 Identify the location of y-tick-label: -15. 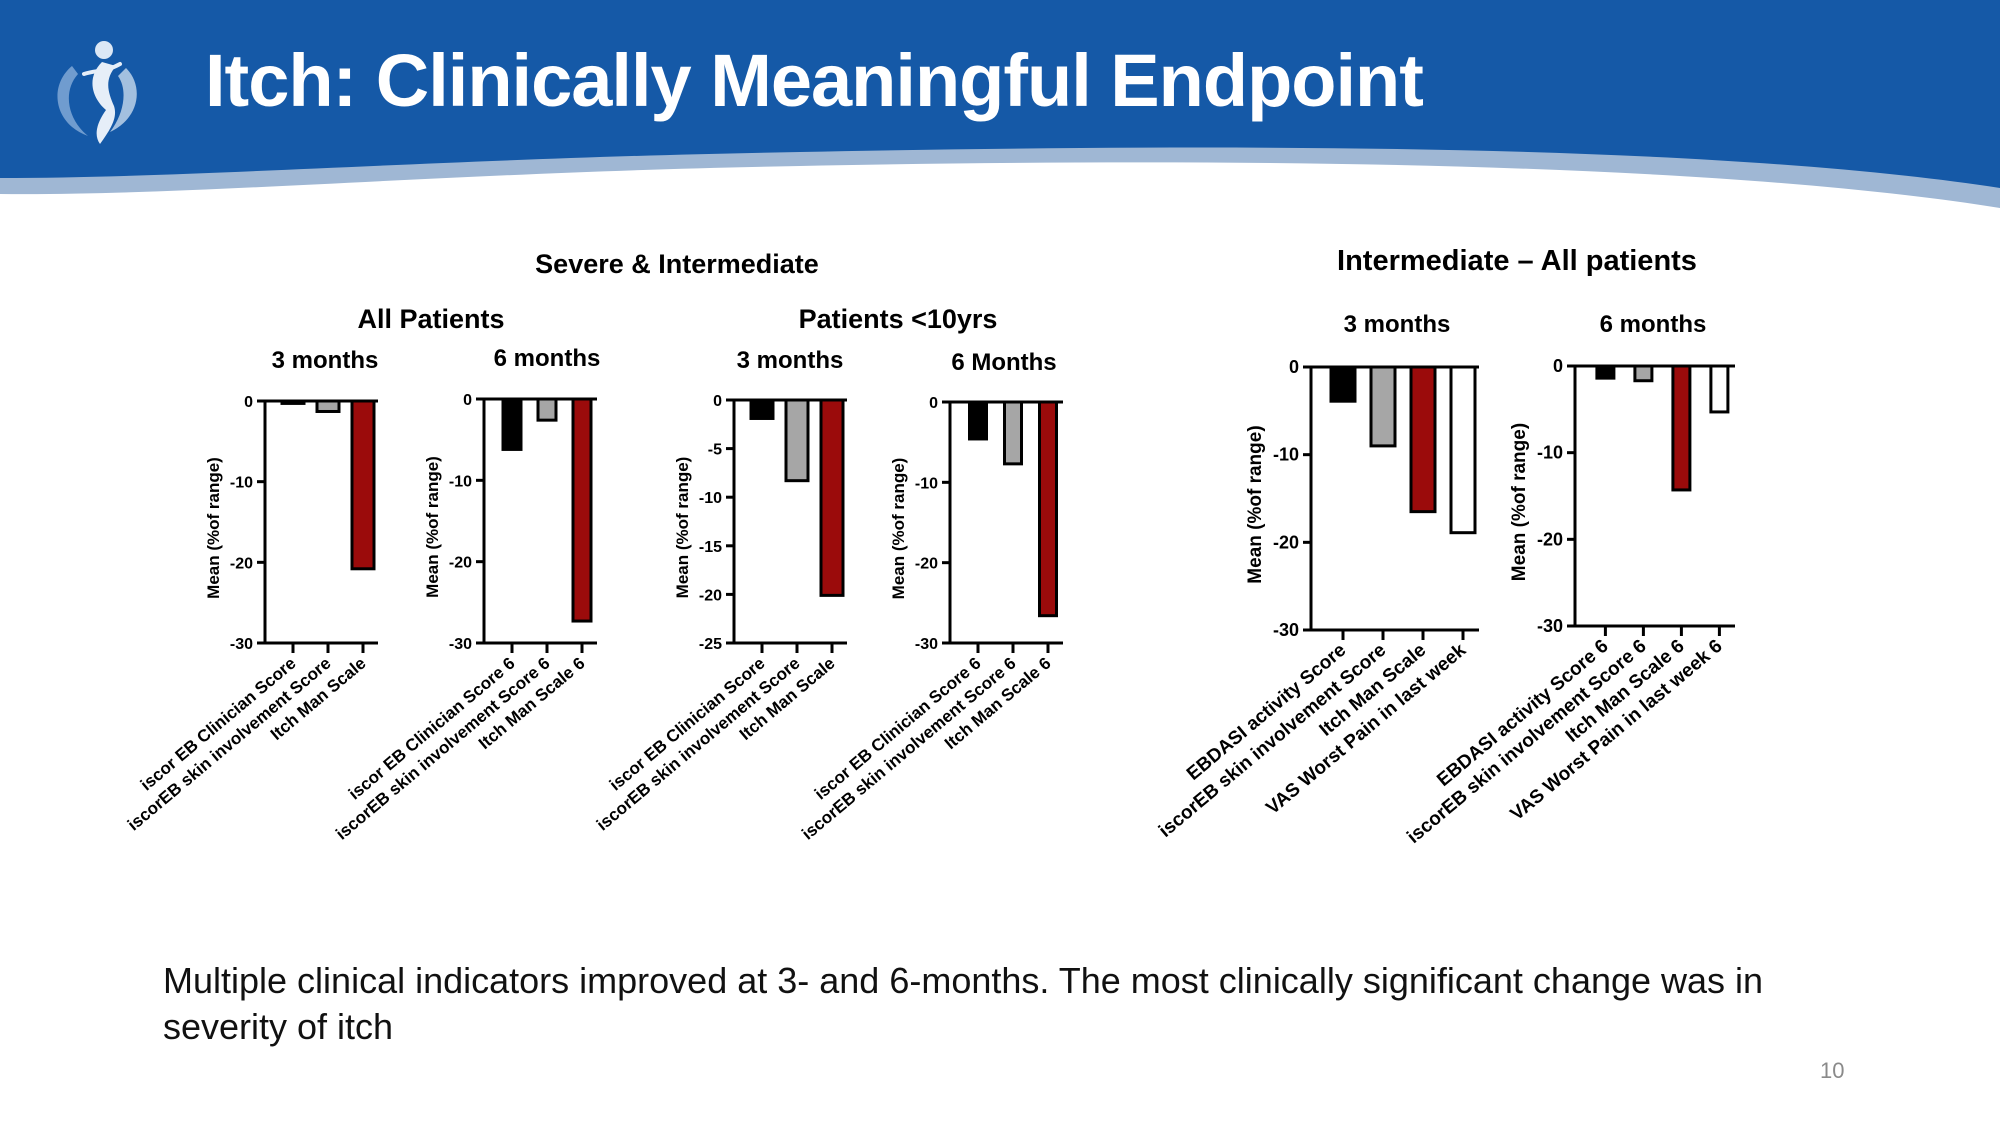
(710, 547).